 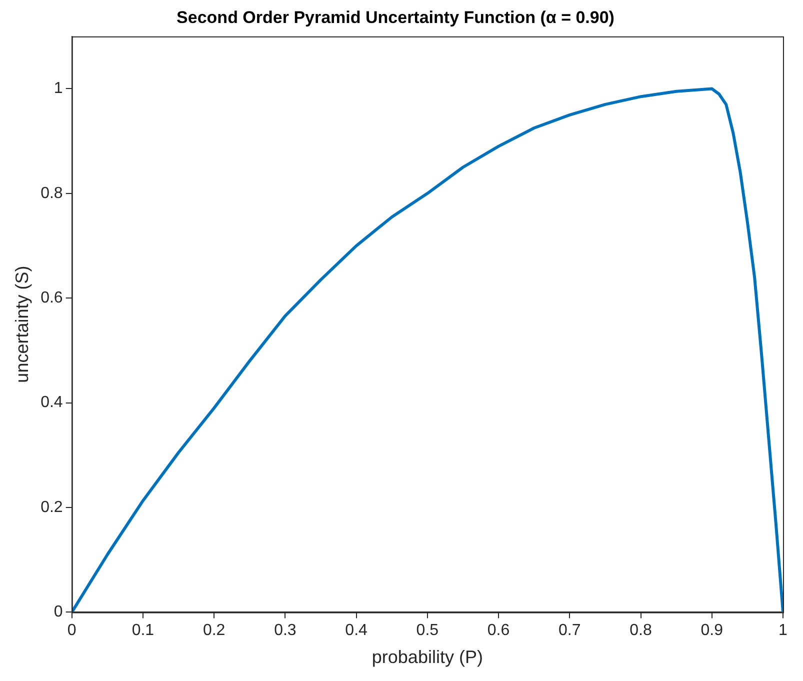 What do you see at coordinates (427, 657) in the screenshot?
I see `x-axis-title: probability (P)` at bounding box center [427, 657].